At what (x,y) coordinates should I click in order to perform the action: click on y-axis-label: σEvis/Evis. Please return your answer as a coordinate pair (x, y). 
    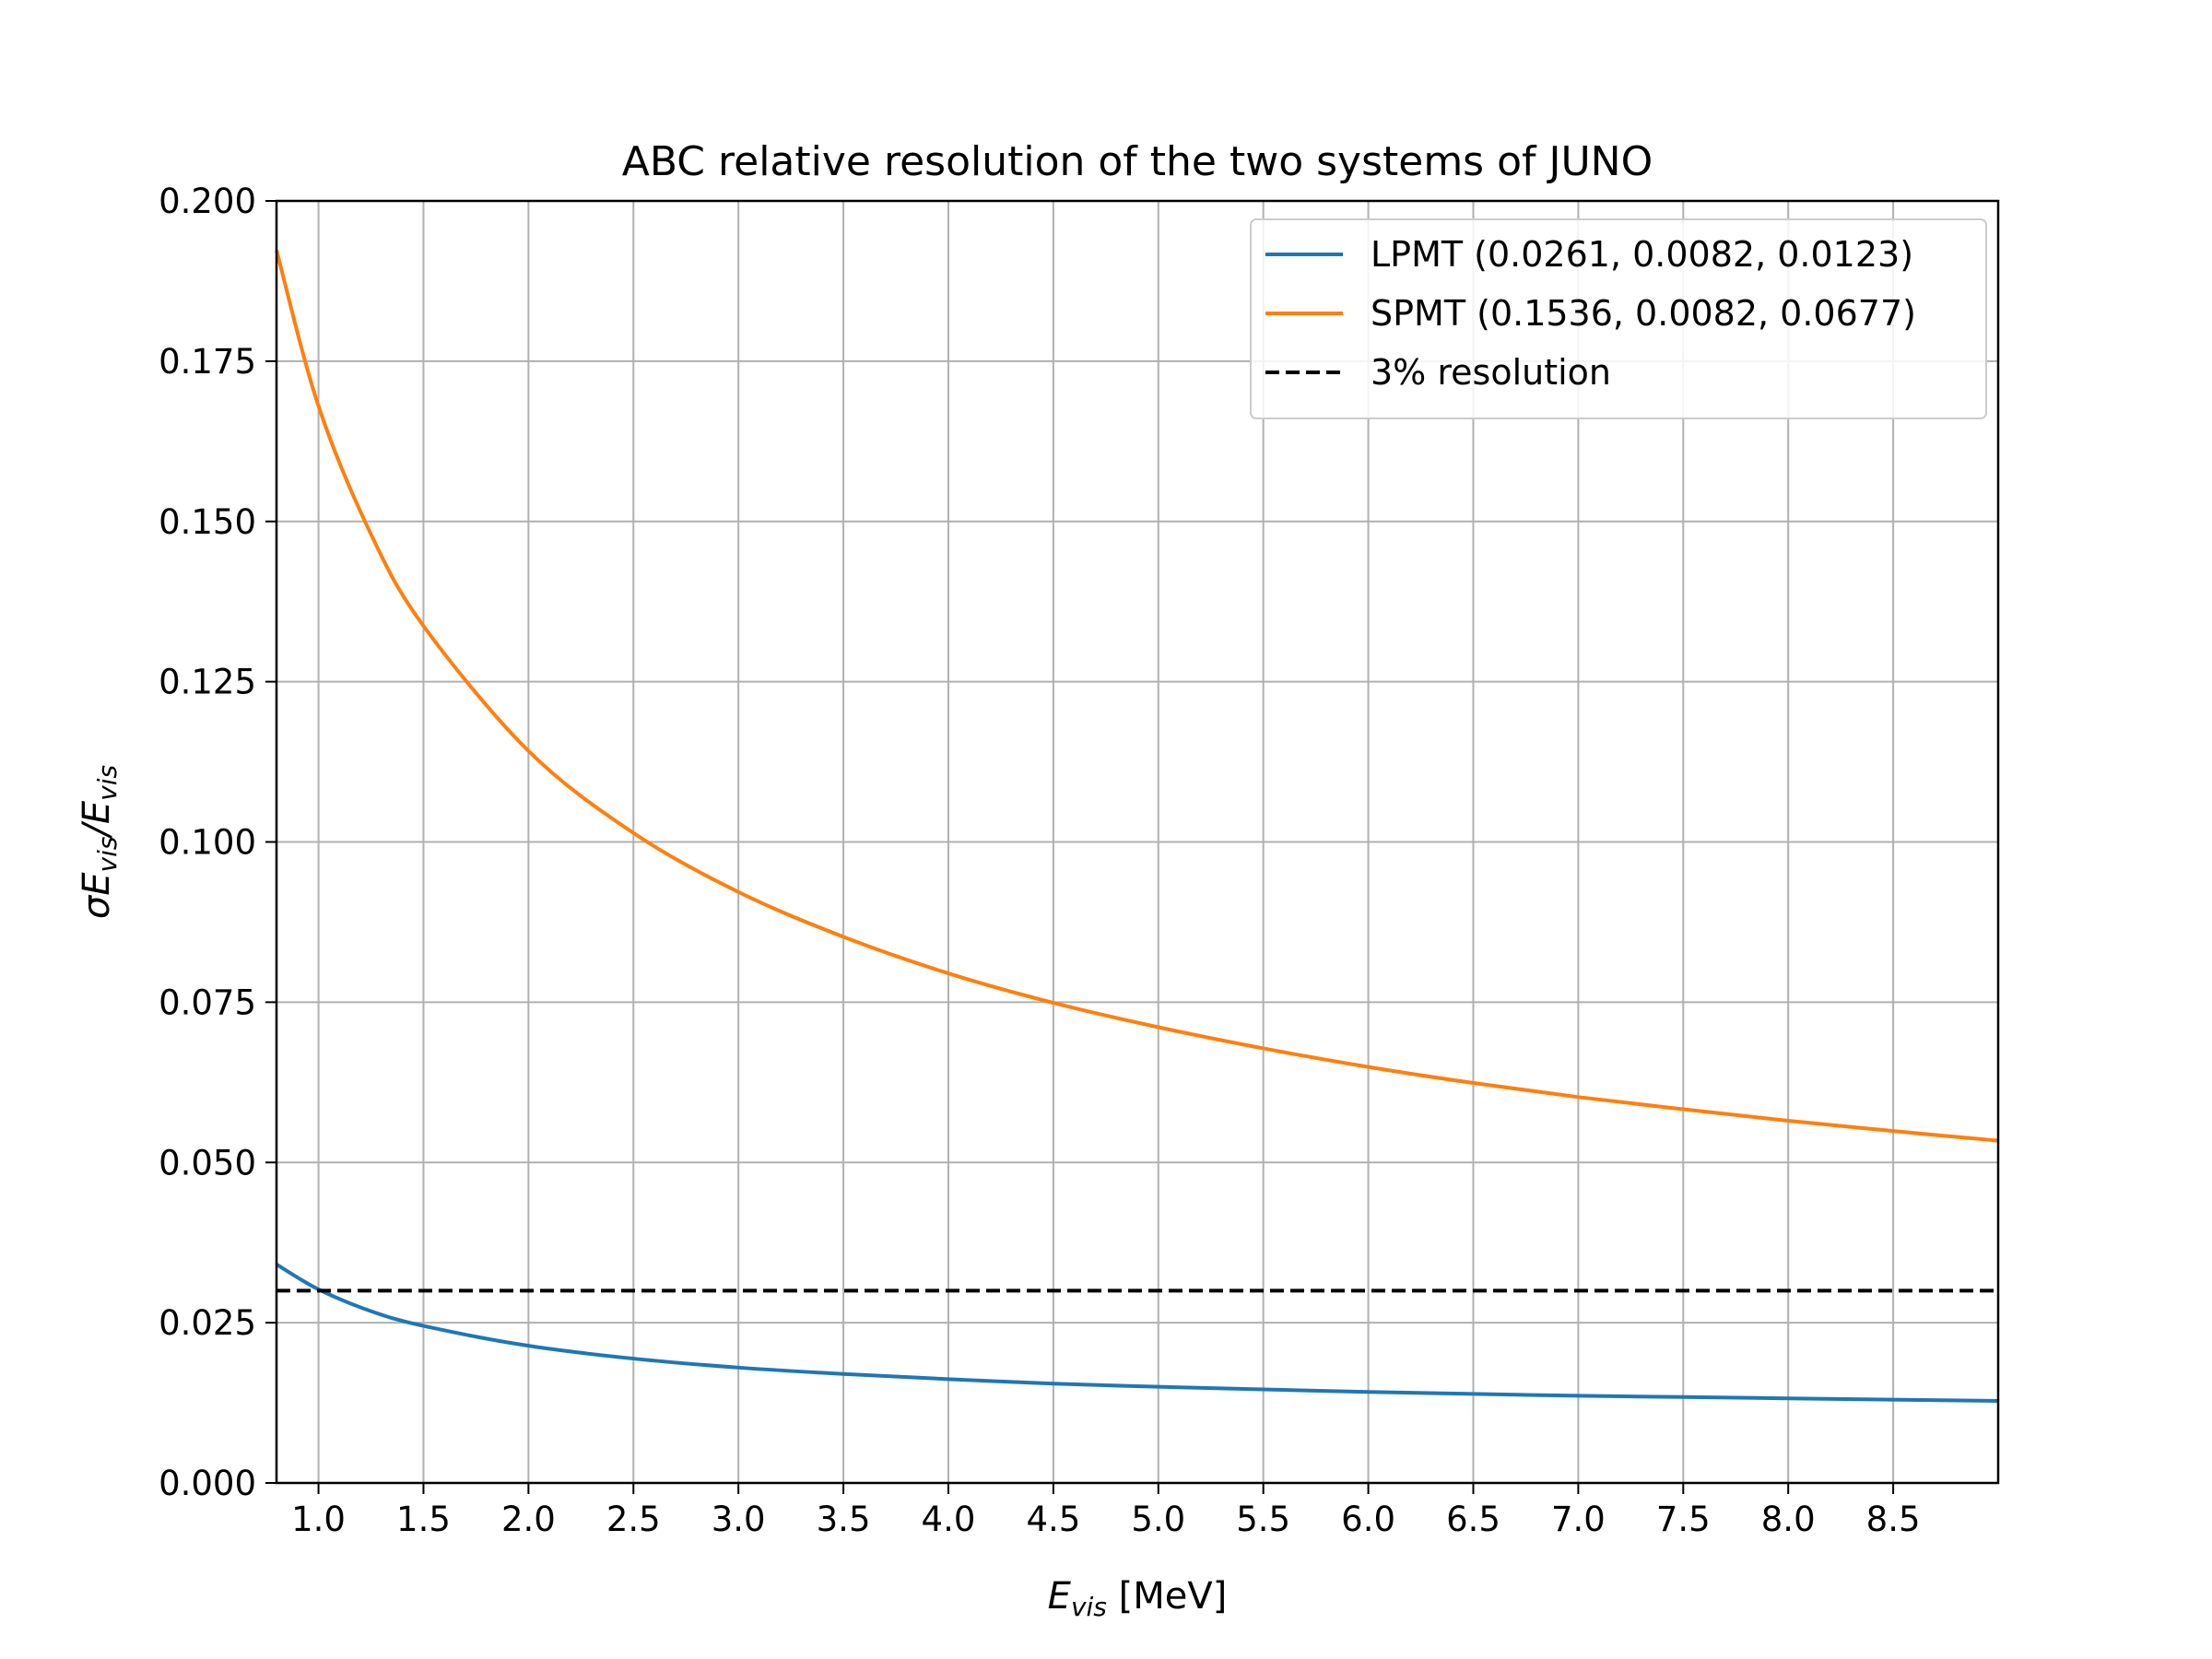
    Looking at the image, I should click on (99, 842).